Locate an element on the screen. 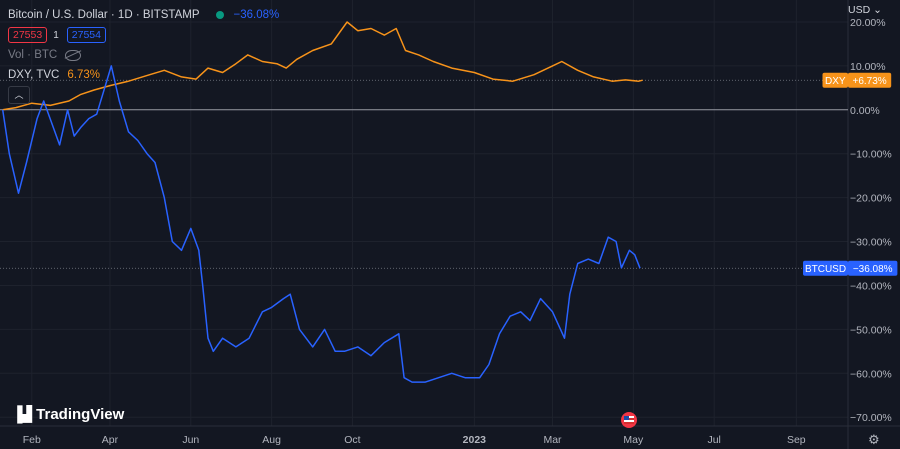 Image resolution: width=900 pixels, height=449 pixels. y-tick-label: 10.00% is located at coordinates (868, 67).